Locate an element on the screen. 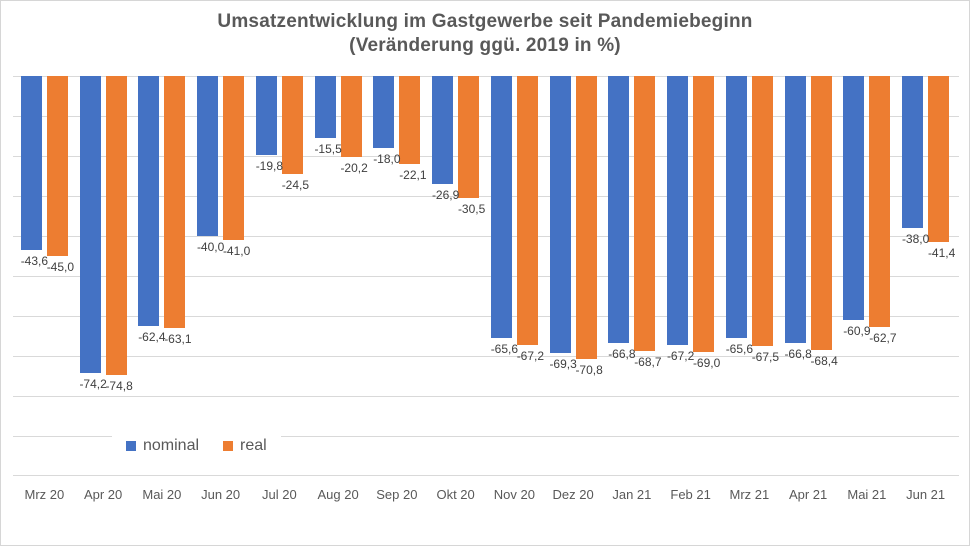 The height and width of the screenshot is (546, 970). legend-item-nominal: nominal is located at coordinates (162, 446).